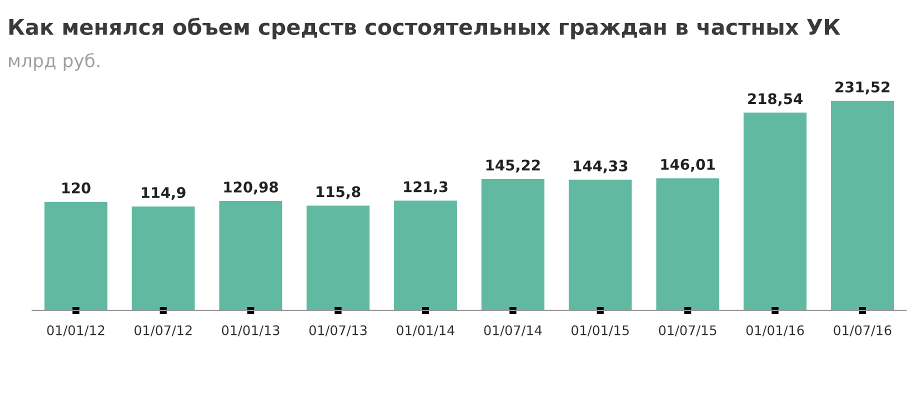 This screenshot has height=393, width=920. Describe the element at coordinates (775, 99) in the screenshot. I see `data-label: 218,54` at that location.